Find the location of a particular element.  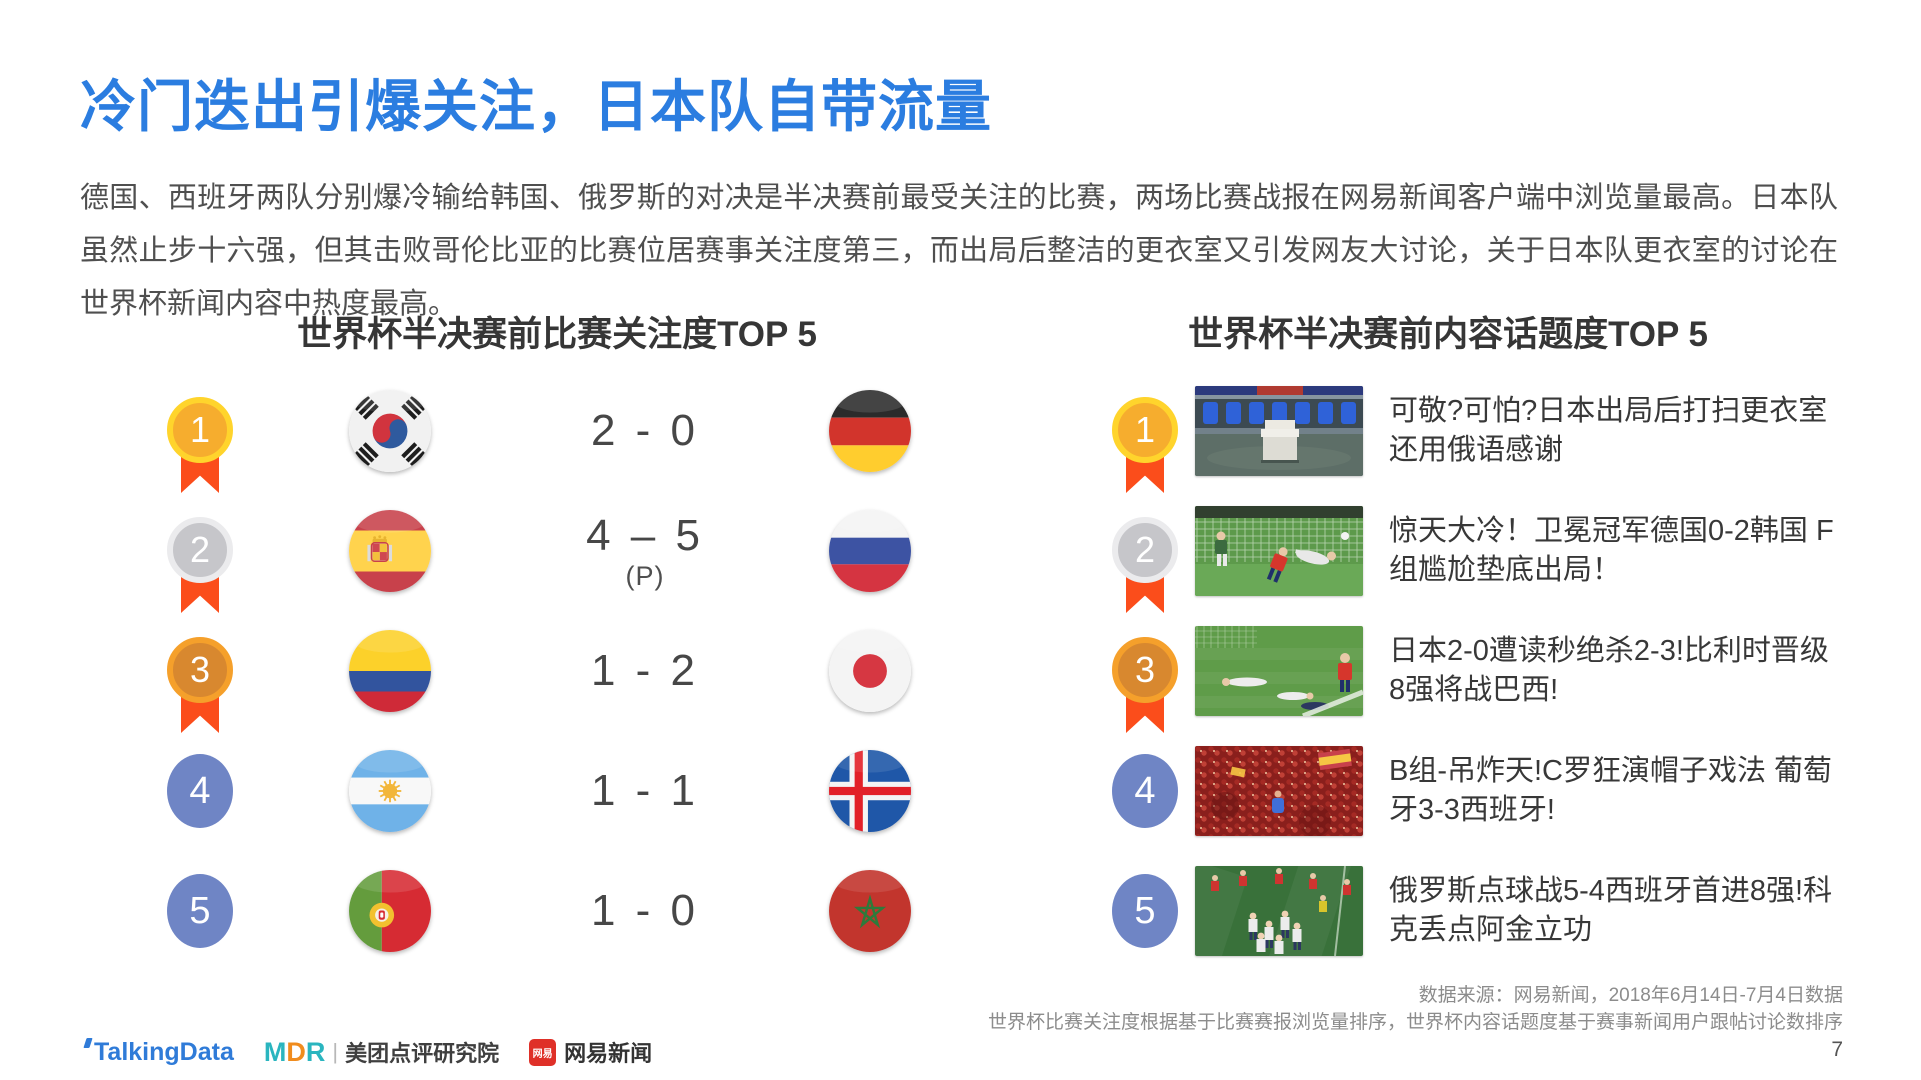

netease-news-label: 网易新闻 is located at coordinates (608, 1053).